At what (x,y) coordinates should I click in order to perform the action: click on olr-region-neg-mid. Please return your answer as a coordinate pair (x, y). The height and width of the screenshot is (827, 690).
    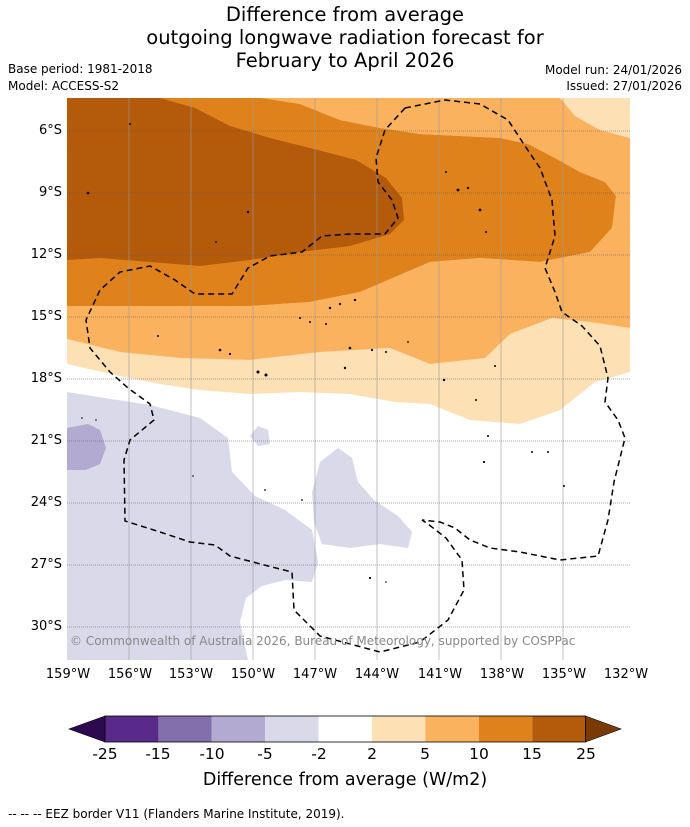
    Looking at the image, I should click on (86, 447).